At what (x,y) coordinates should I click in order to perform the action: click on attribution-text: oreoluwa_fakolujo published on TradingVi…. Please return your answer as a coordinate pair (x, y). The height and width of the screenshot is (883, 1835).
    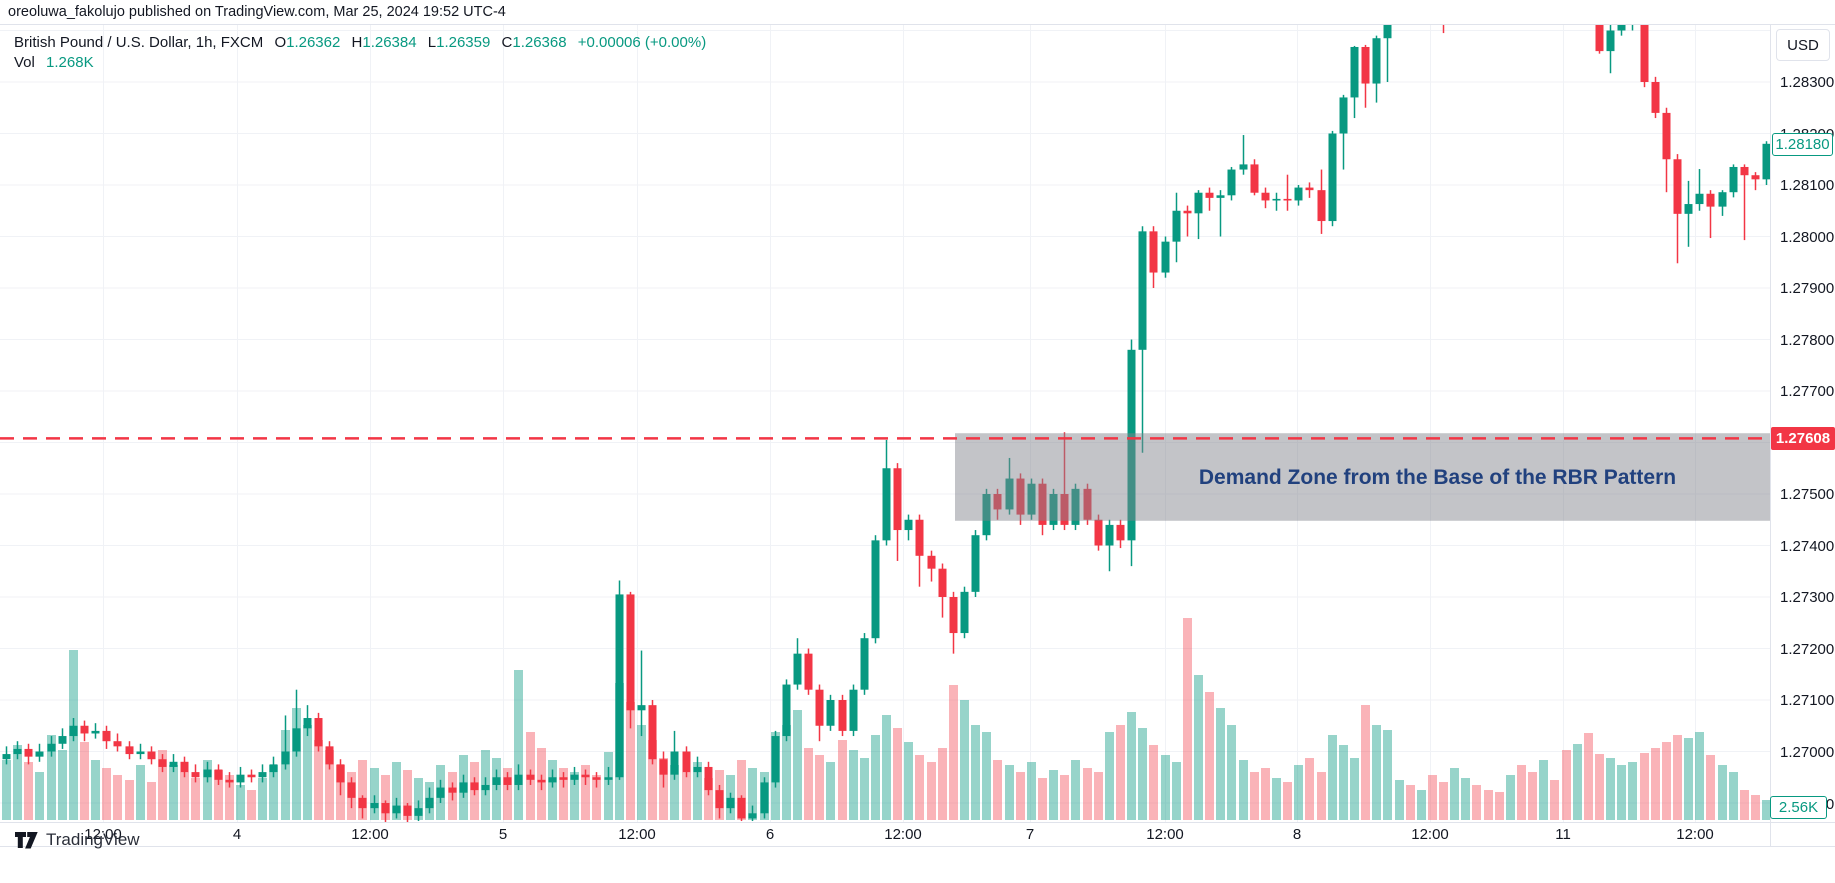
    Looking at the image, I should click on (257, 12).